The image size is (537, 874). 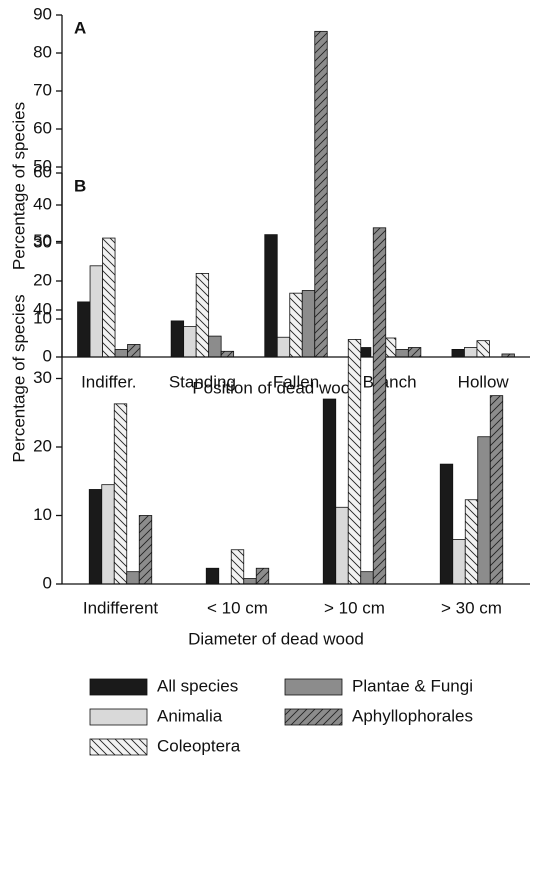 I want to click on x-axis-title: Diameter of dead wood, so click(x=276, y=638).